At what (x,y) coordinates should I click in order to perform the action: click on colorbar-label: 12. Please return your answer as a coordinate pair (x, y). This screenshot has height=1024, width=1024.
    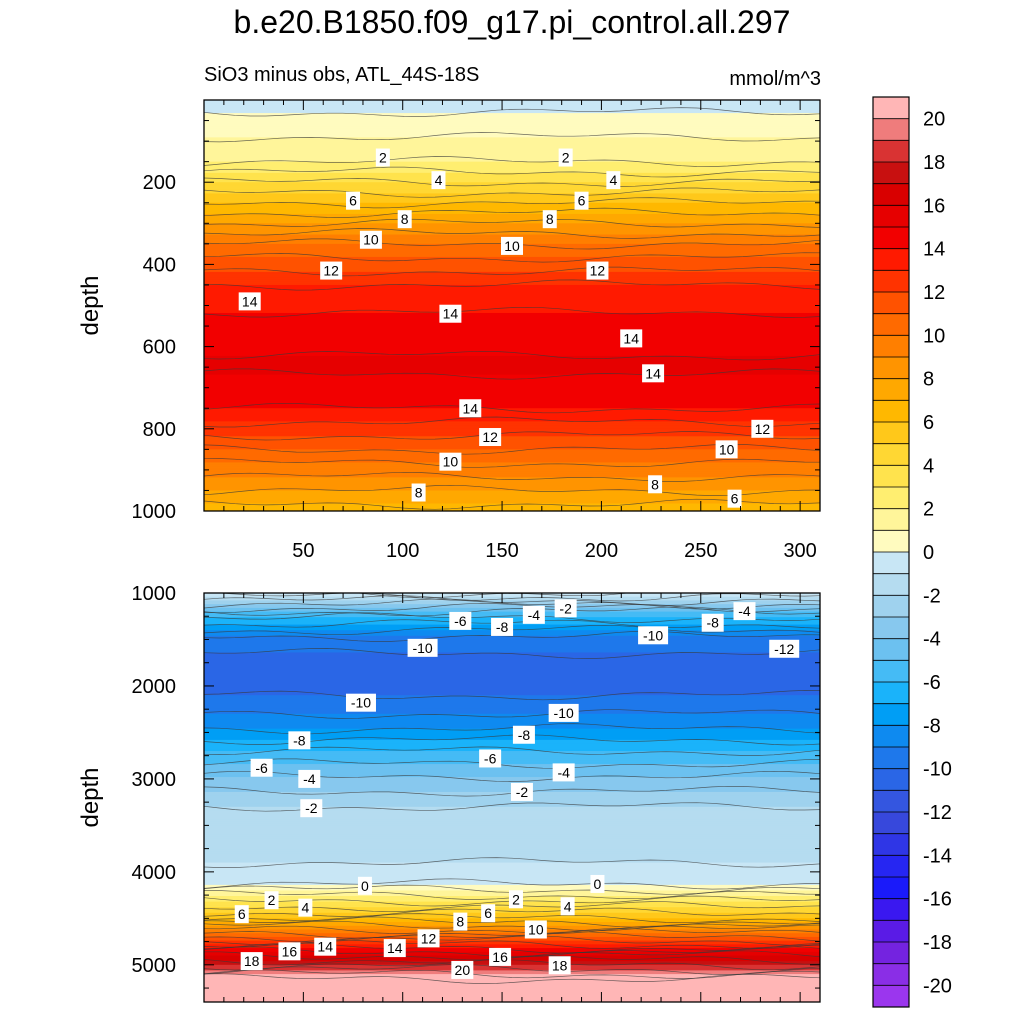
    Looking at the image, I should click on (934, 293).